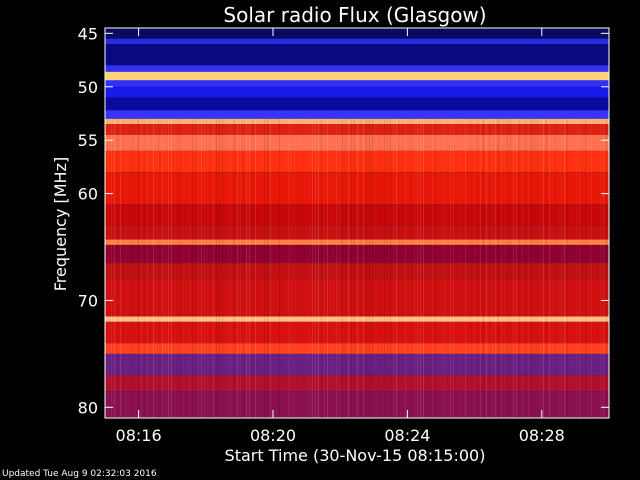 The image size is (640, 480). Describe the element at coordinates (542, 435) in the screenshot. I see `x-tick-label: 08:28` at that location.